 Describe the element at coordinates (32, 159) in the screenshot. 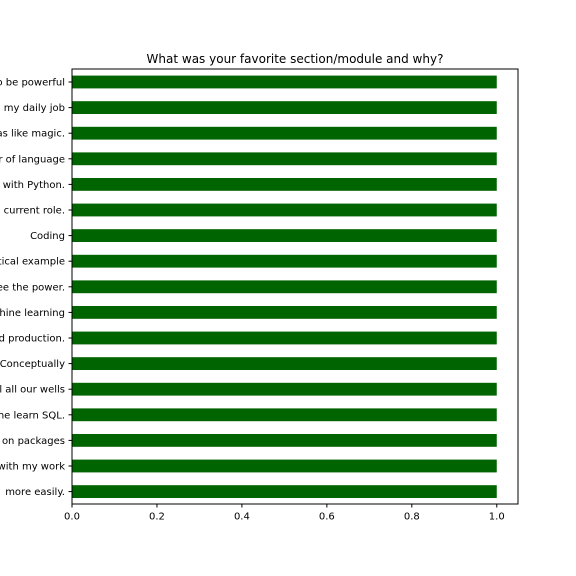

I see `y-tick-label: r of language` at that location.